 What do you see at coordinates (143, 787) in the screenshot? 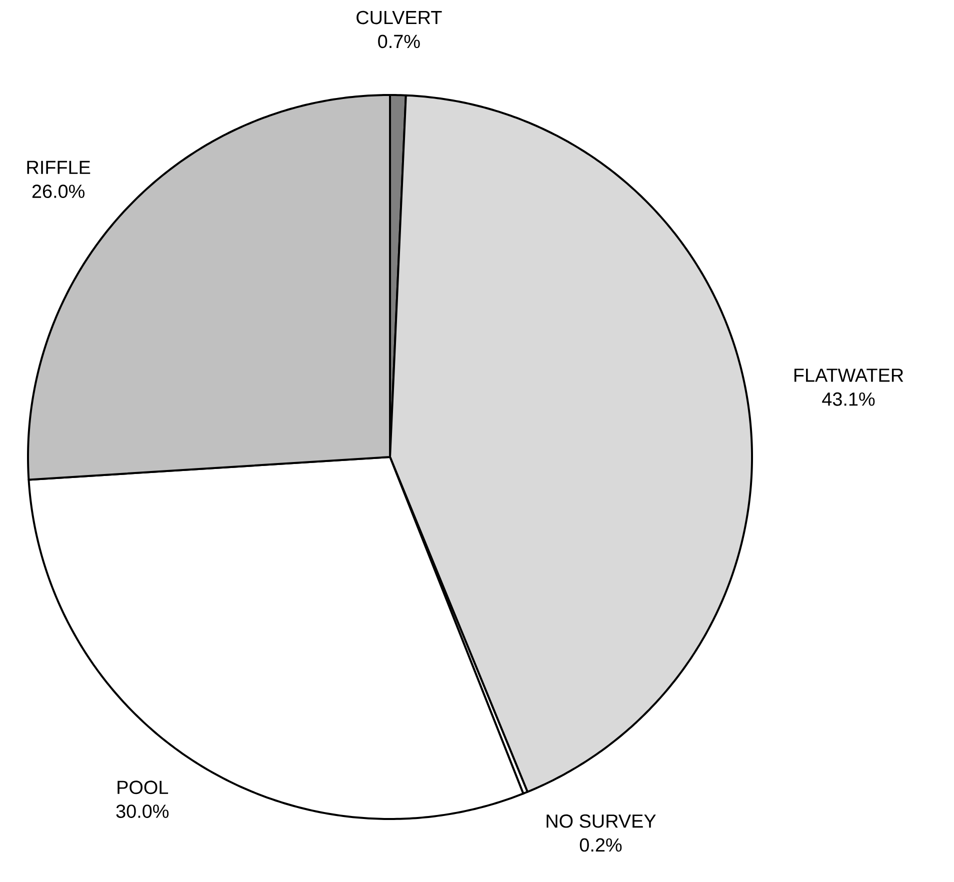
I see `slice-label: POOL` at bounding box center [143, 787].